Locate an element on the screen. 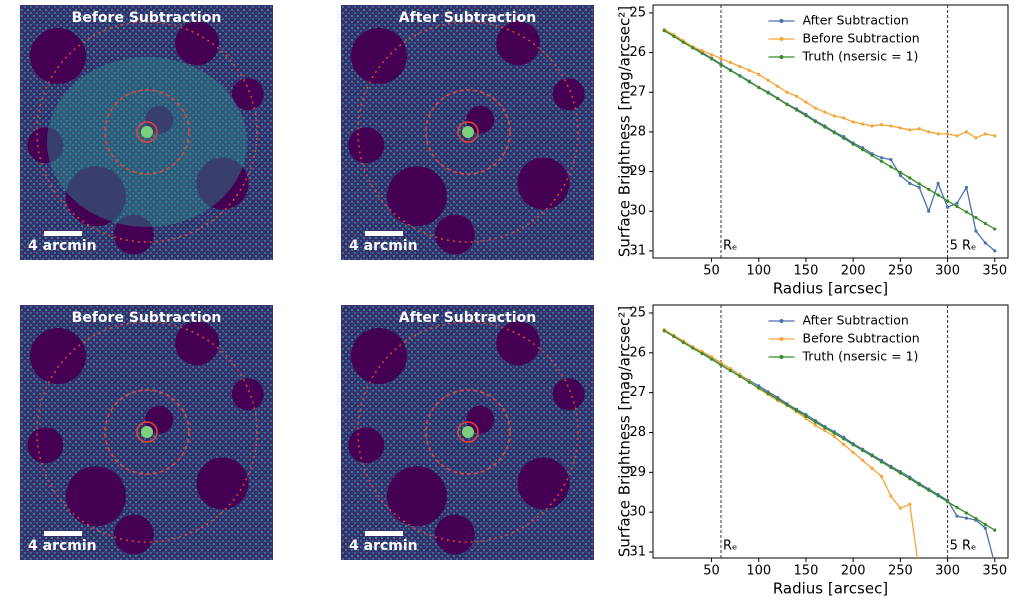 This screenshot has height=600, width=1024. scale-bar is located at coordinates (63, 533).